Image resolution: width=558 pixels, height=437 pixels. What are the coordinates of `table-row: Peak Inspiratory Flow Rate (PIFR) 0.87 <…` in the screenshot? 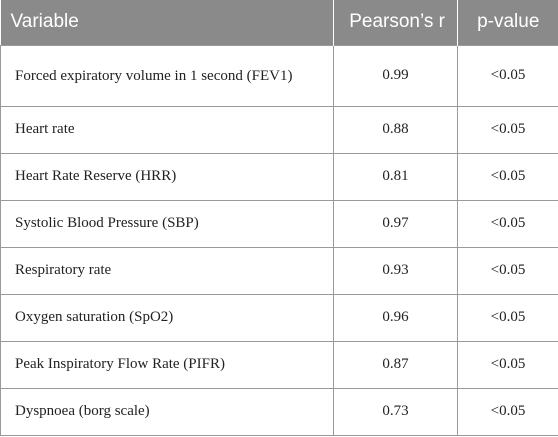 It's located at (279, 364).